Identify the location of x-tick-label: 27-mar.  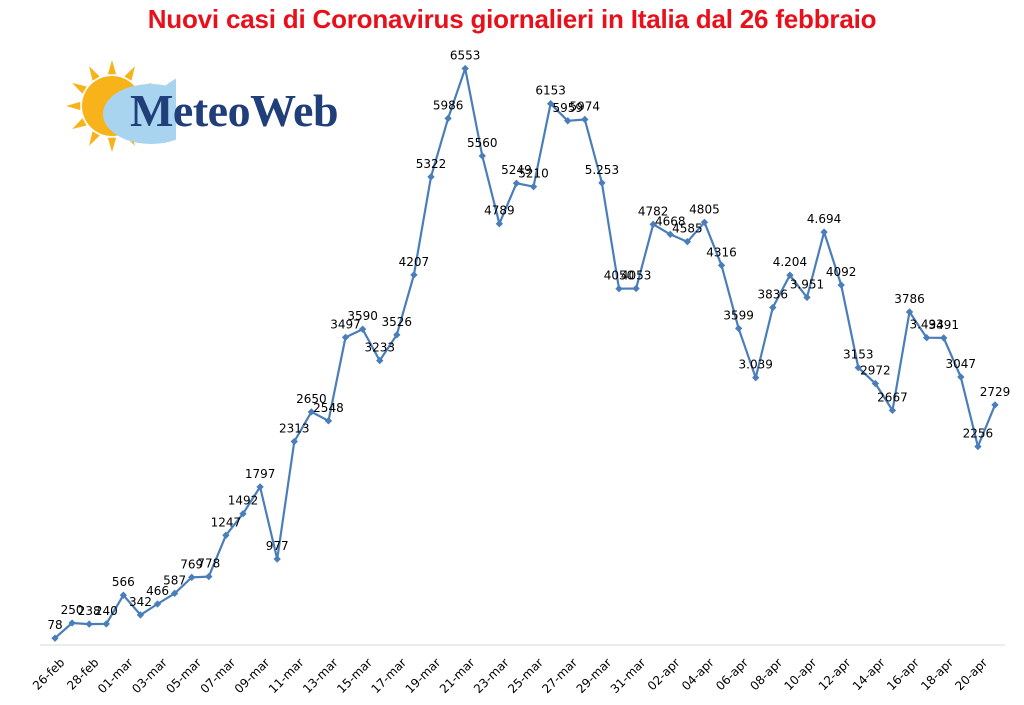
(559, 675).